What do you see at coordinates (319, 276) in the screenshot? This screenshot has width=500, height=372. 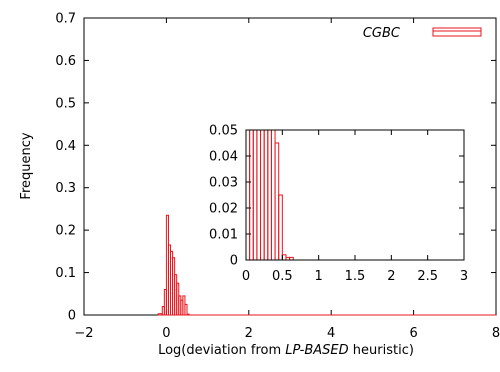 I see `inset-x-tick-label: 1` at bounding box center [319, 276].